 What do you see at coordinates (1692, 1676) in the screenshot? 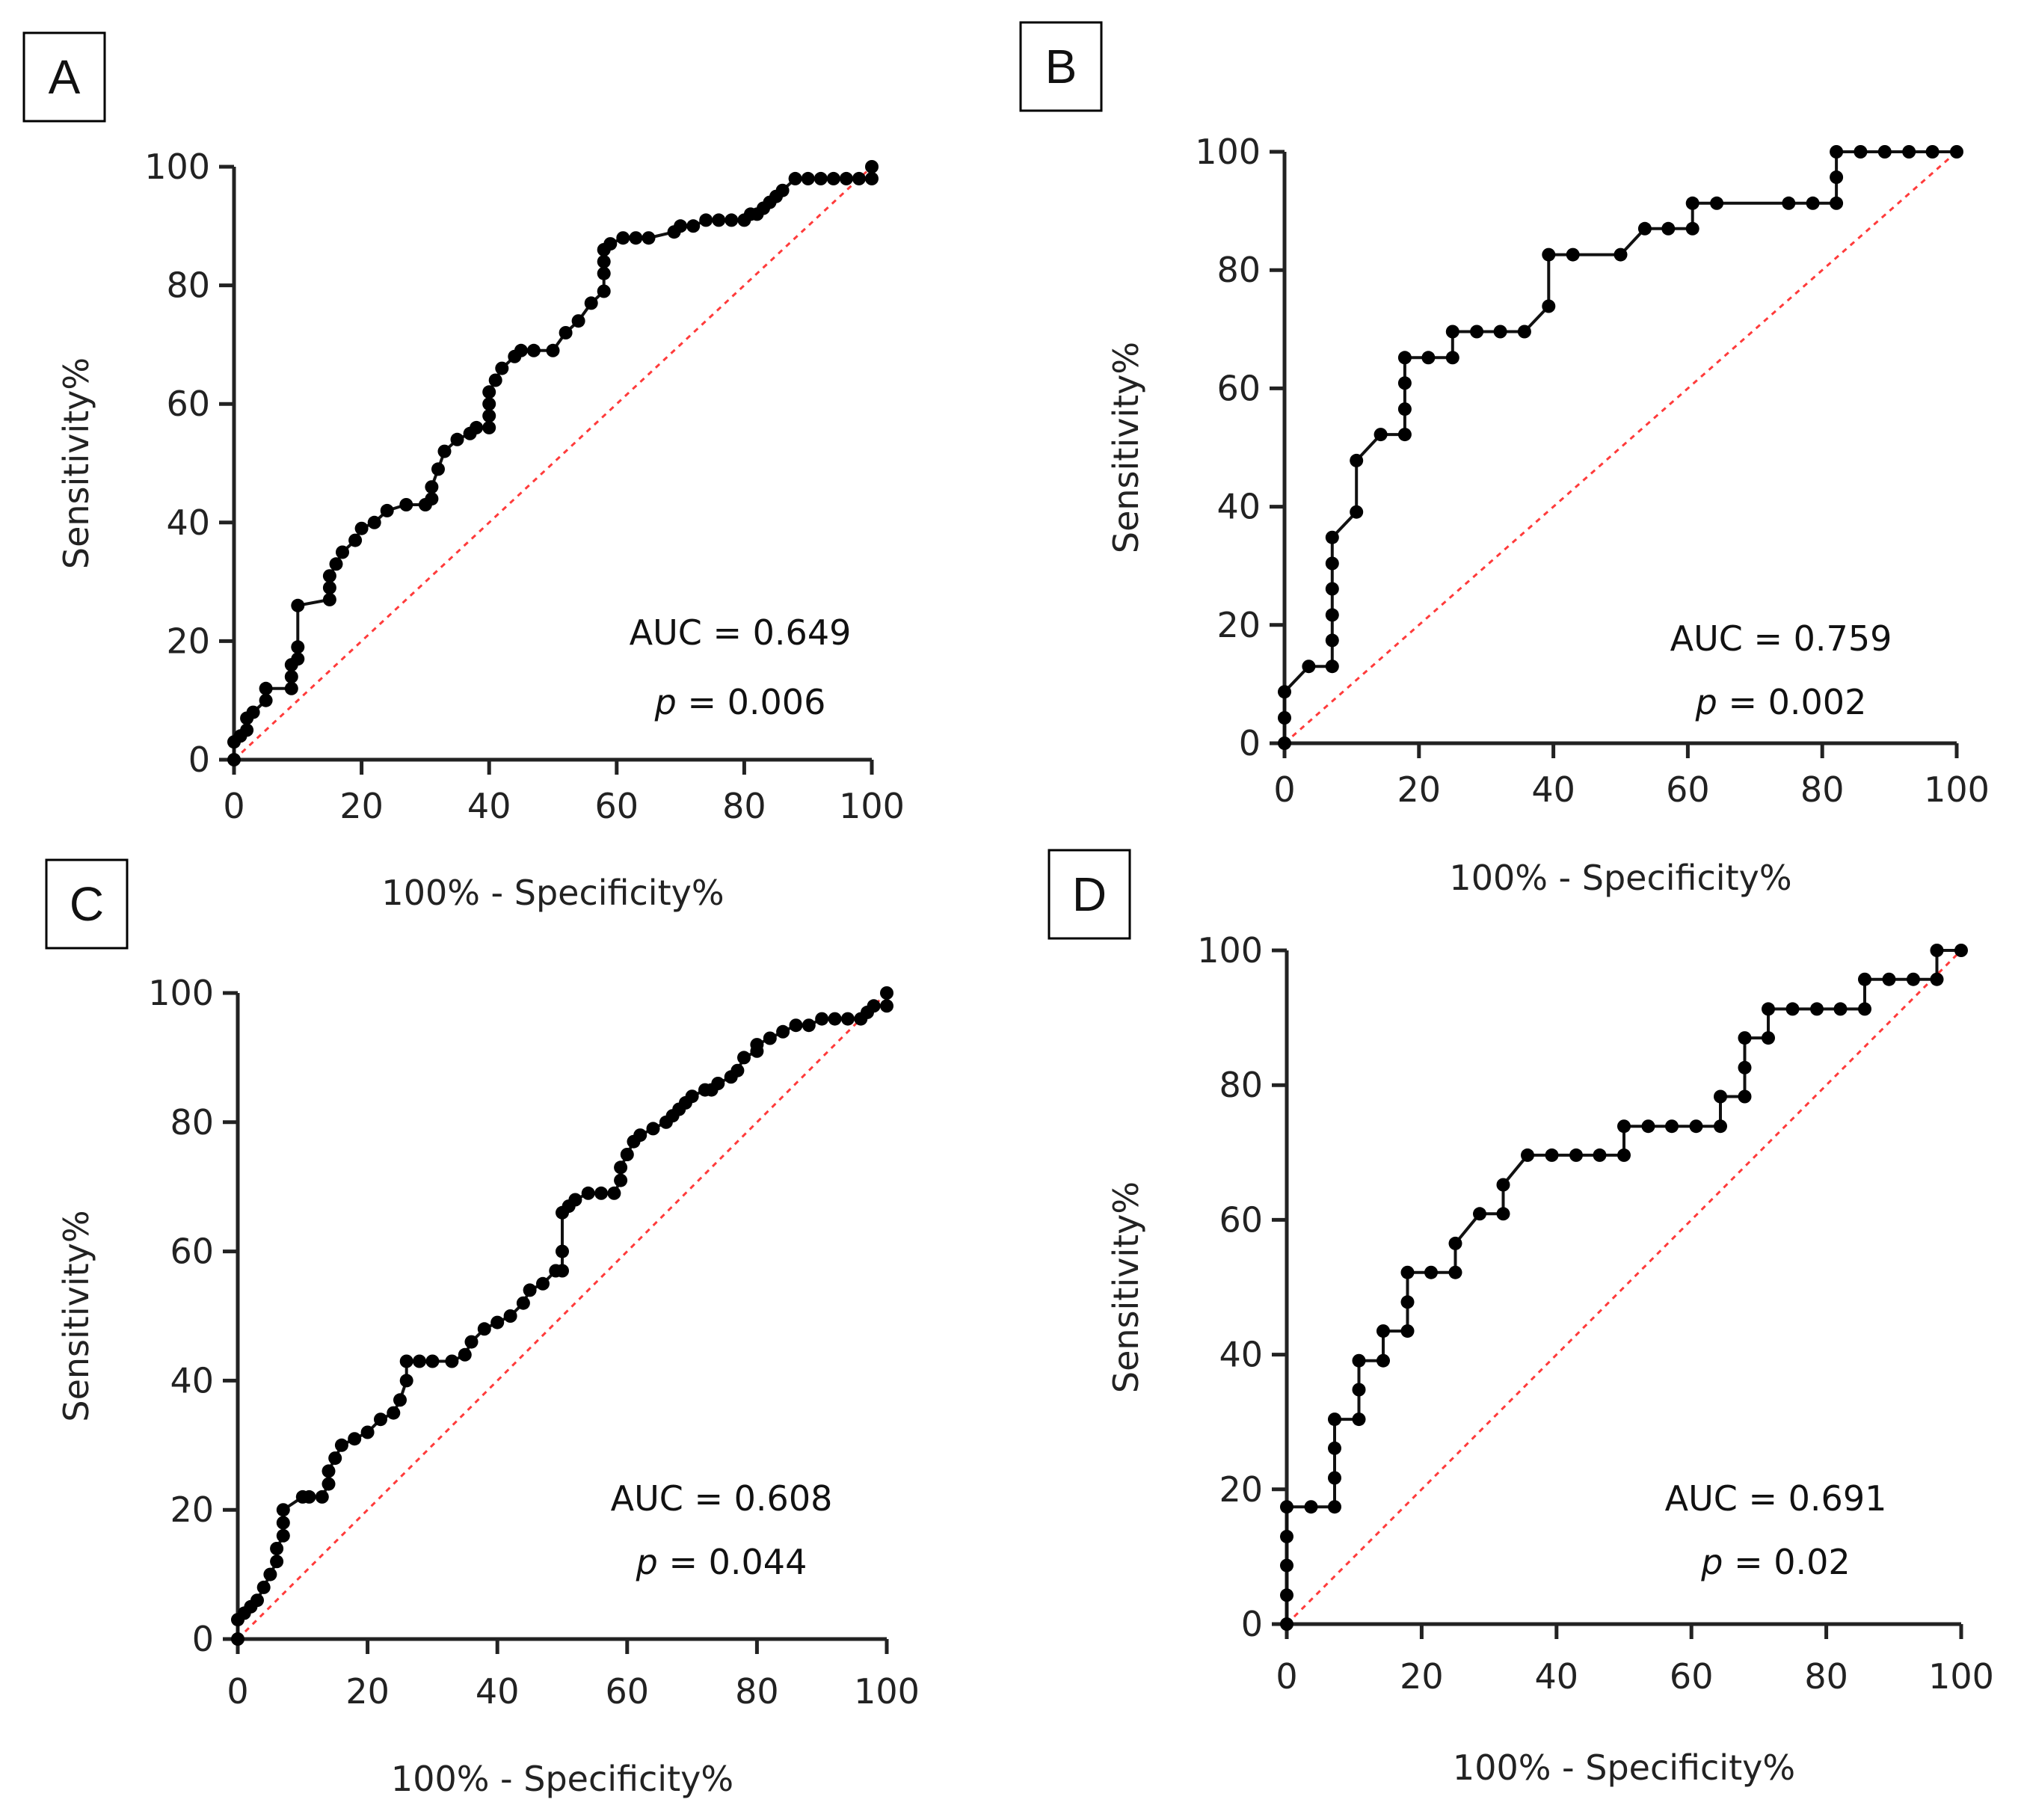
I see `x-tick-label: 60` at bounding box center [1692, 1676].